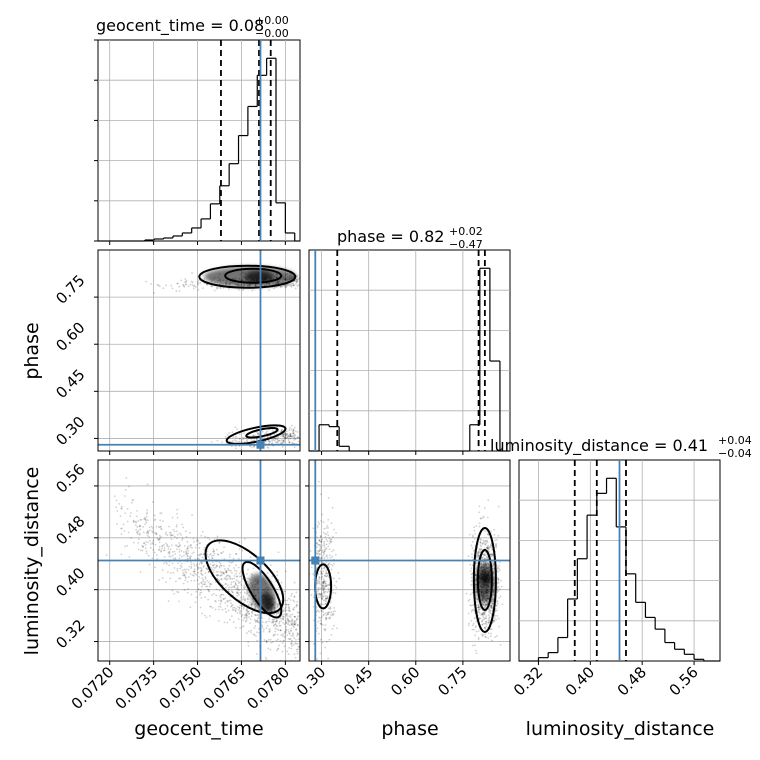  Describe the element at coordinates (580, 681) in the screenshot. I see `x-tick-label: 0.40` at that location.